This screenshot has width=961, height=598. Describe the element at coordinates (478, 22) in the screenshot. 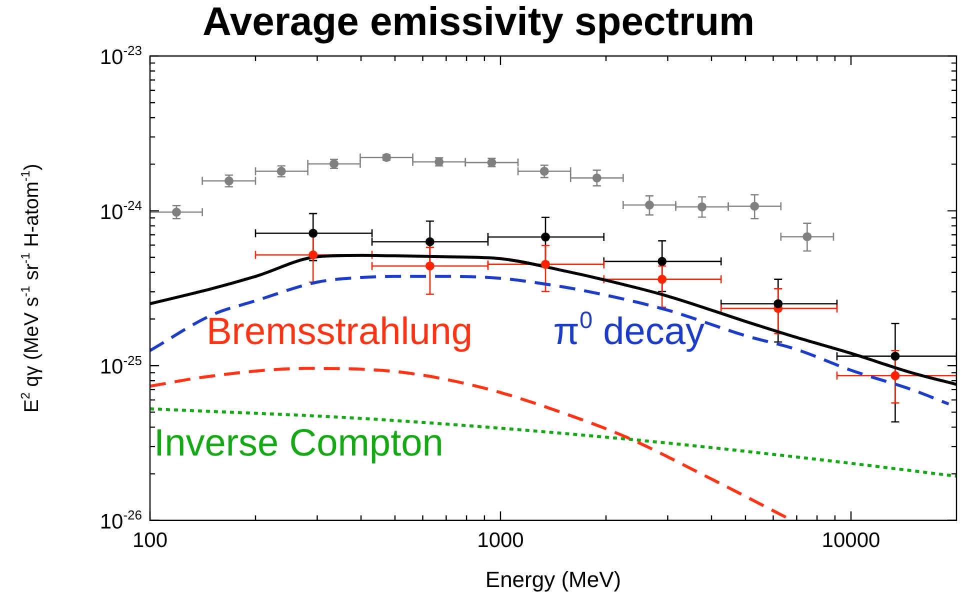

I see `chart-title: Average emissivity spectrum` at that location.